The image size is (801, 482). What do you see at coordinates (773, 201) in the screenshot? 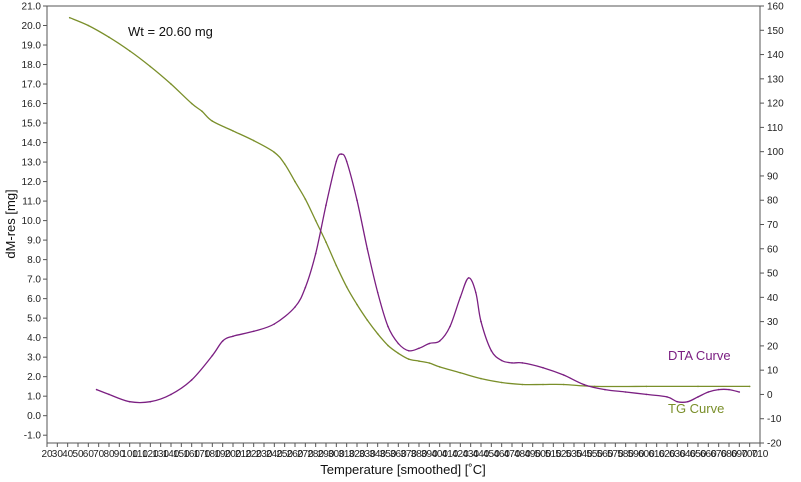
I see `y-right-tick-label: 80` at bounding box center [773, 201].